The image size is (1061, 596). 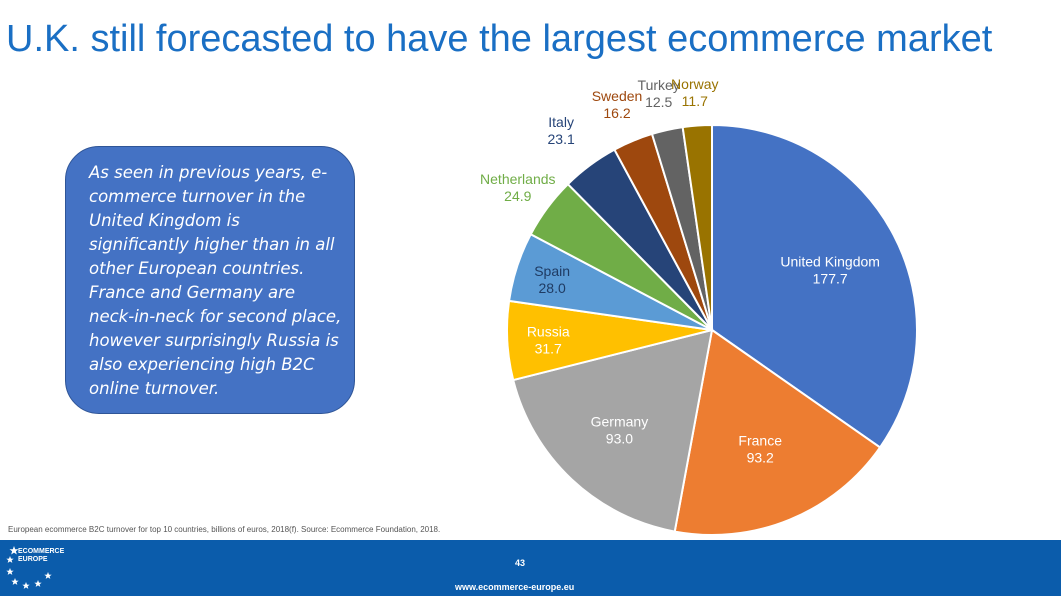 I want to click on data-label-france: France 93.2, so click(x=760, y=449).